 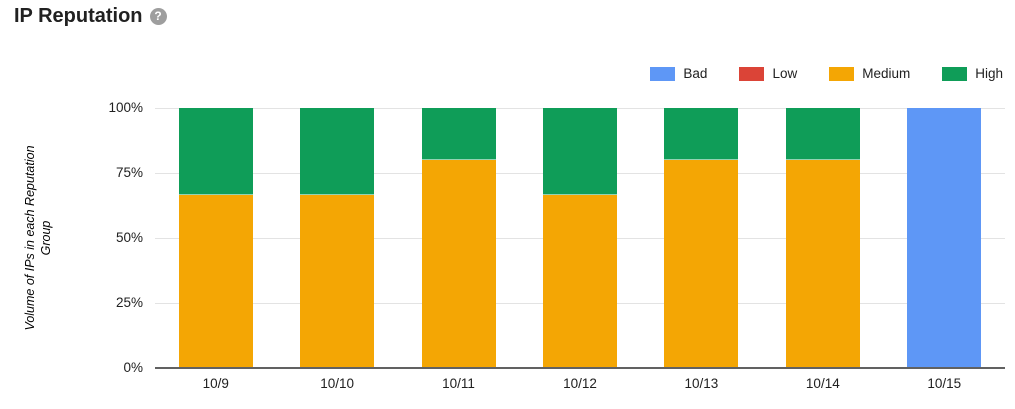 What do you see at coordinates (678, 73) in the screenshot?
I see `legend-item-bad: Bad` at bounding box center [678, 73].